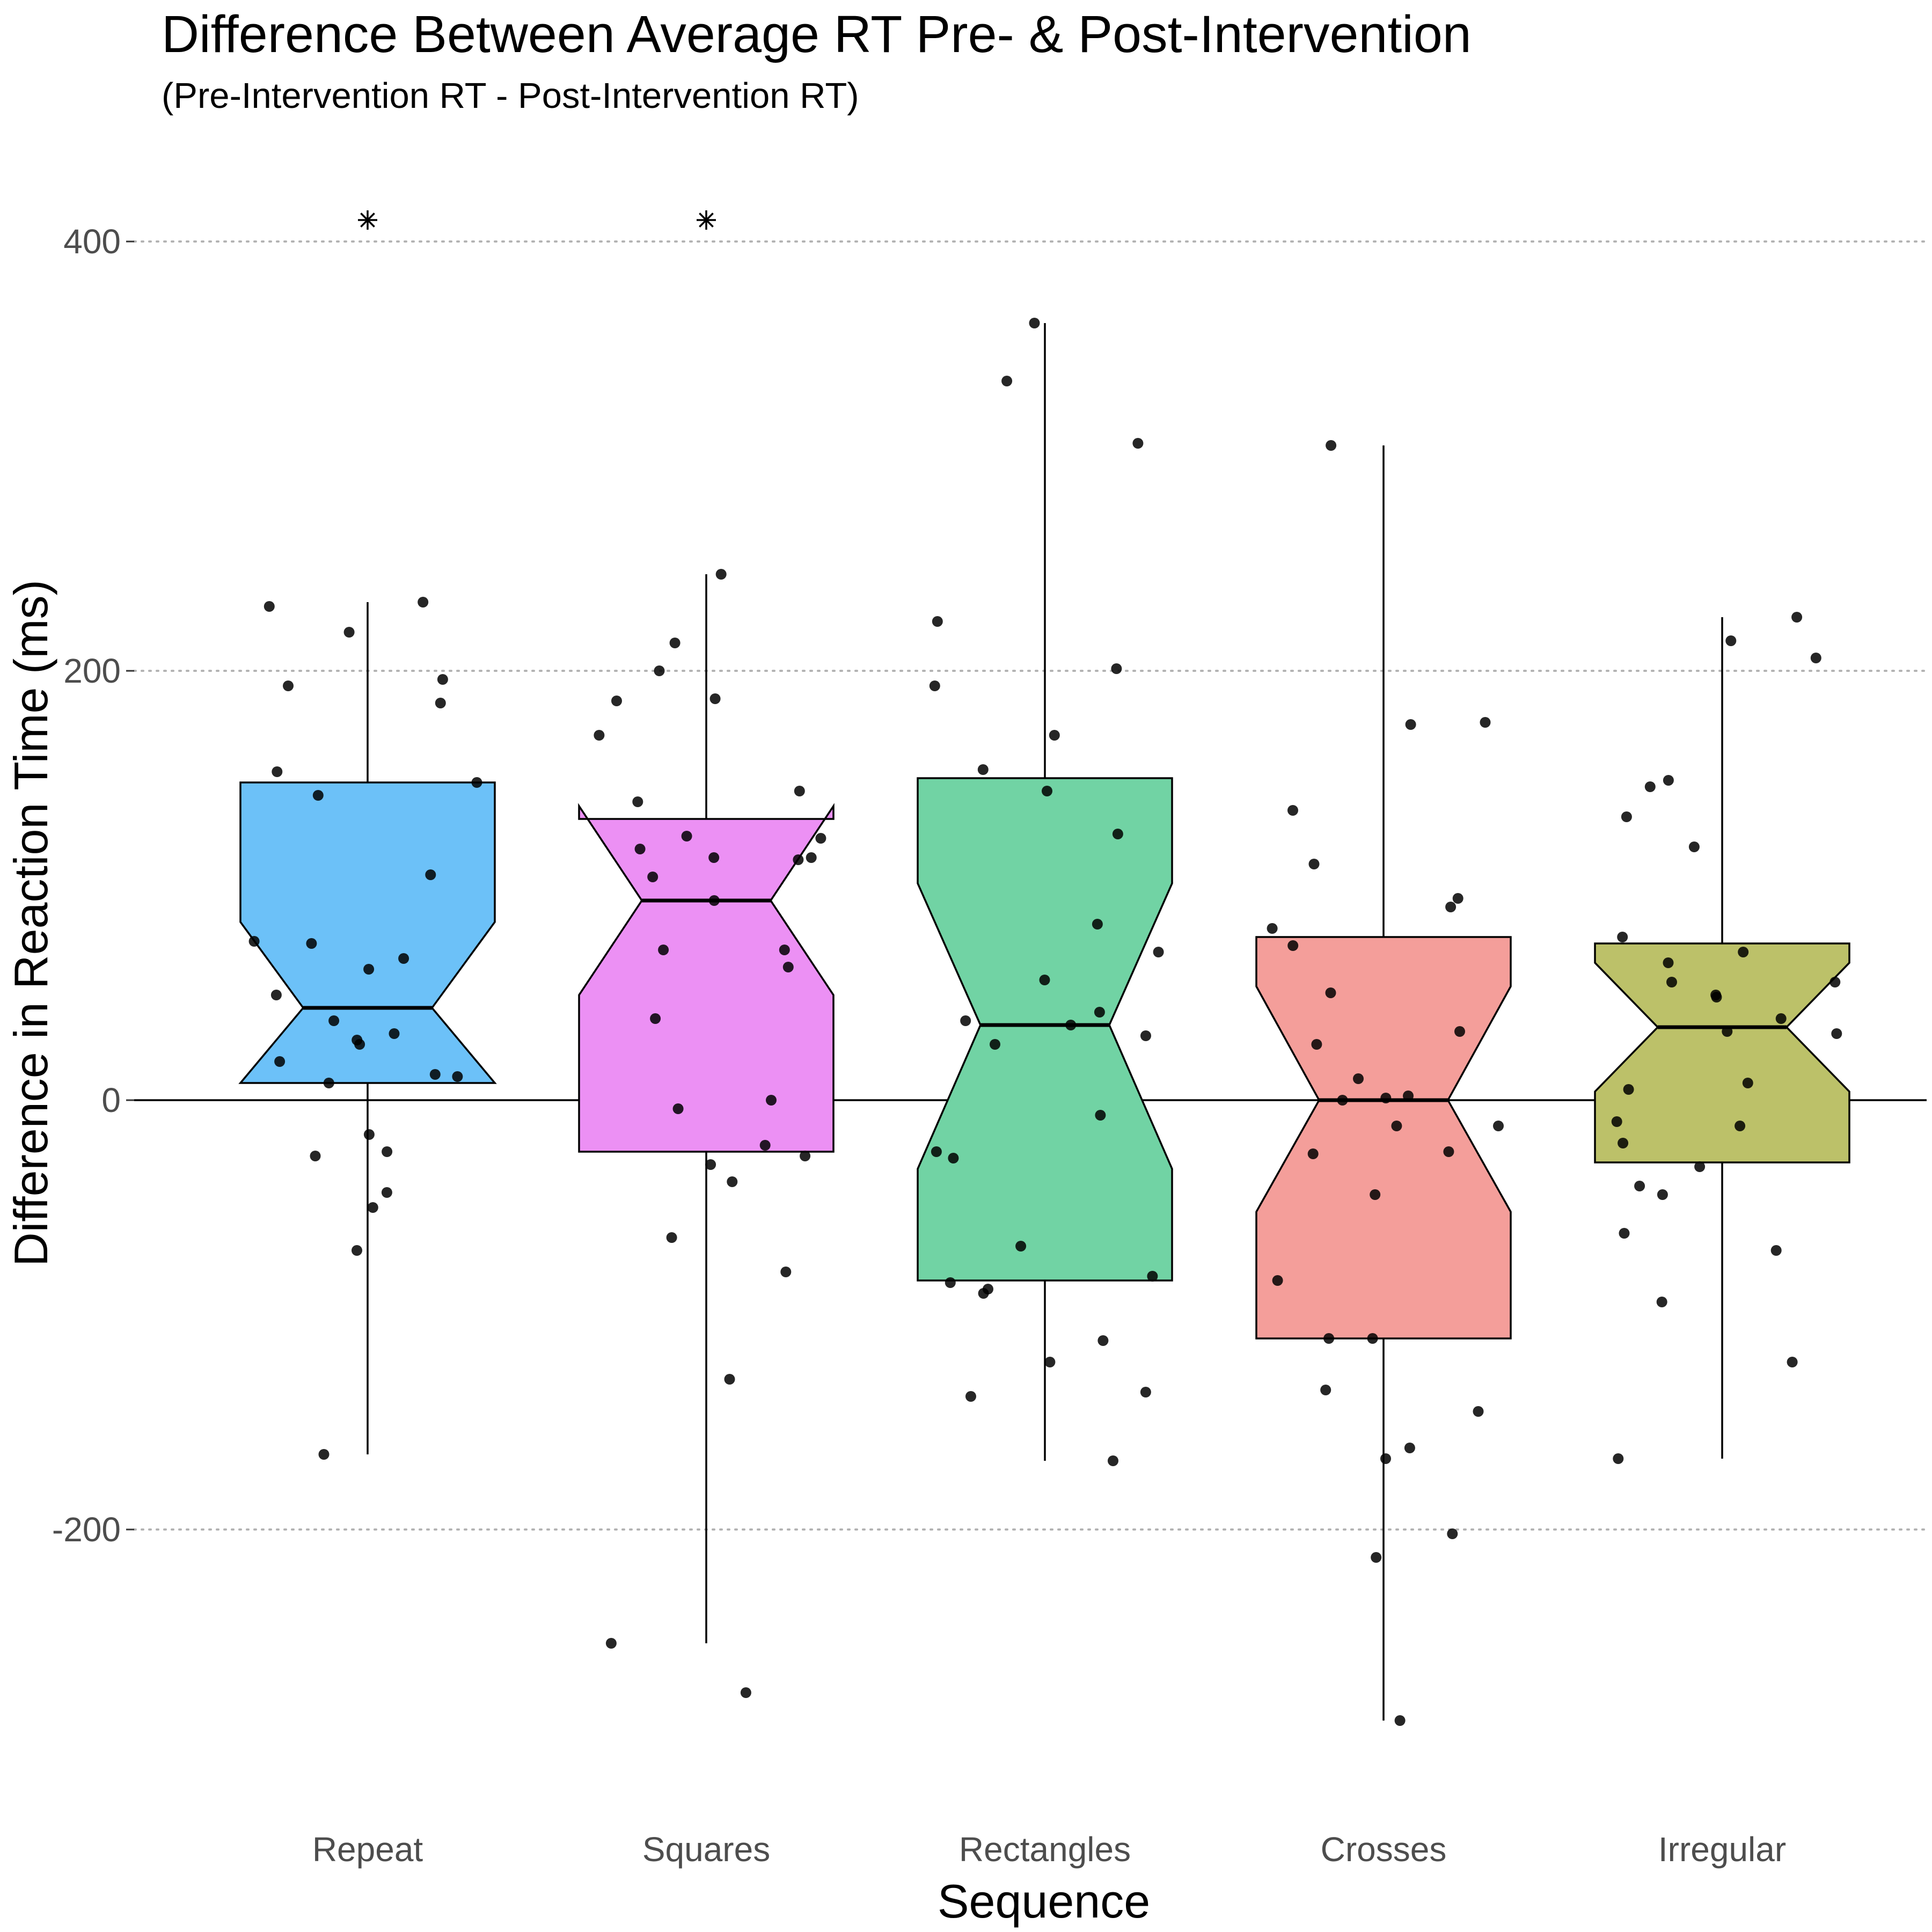  I want to click on x-tick-label-repeat: Repeat, so click(367, 1849).